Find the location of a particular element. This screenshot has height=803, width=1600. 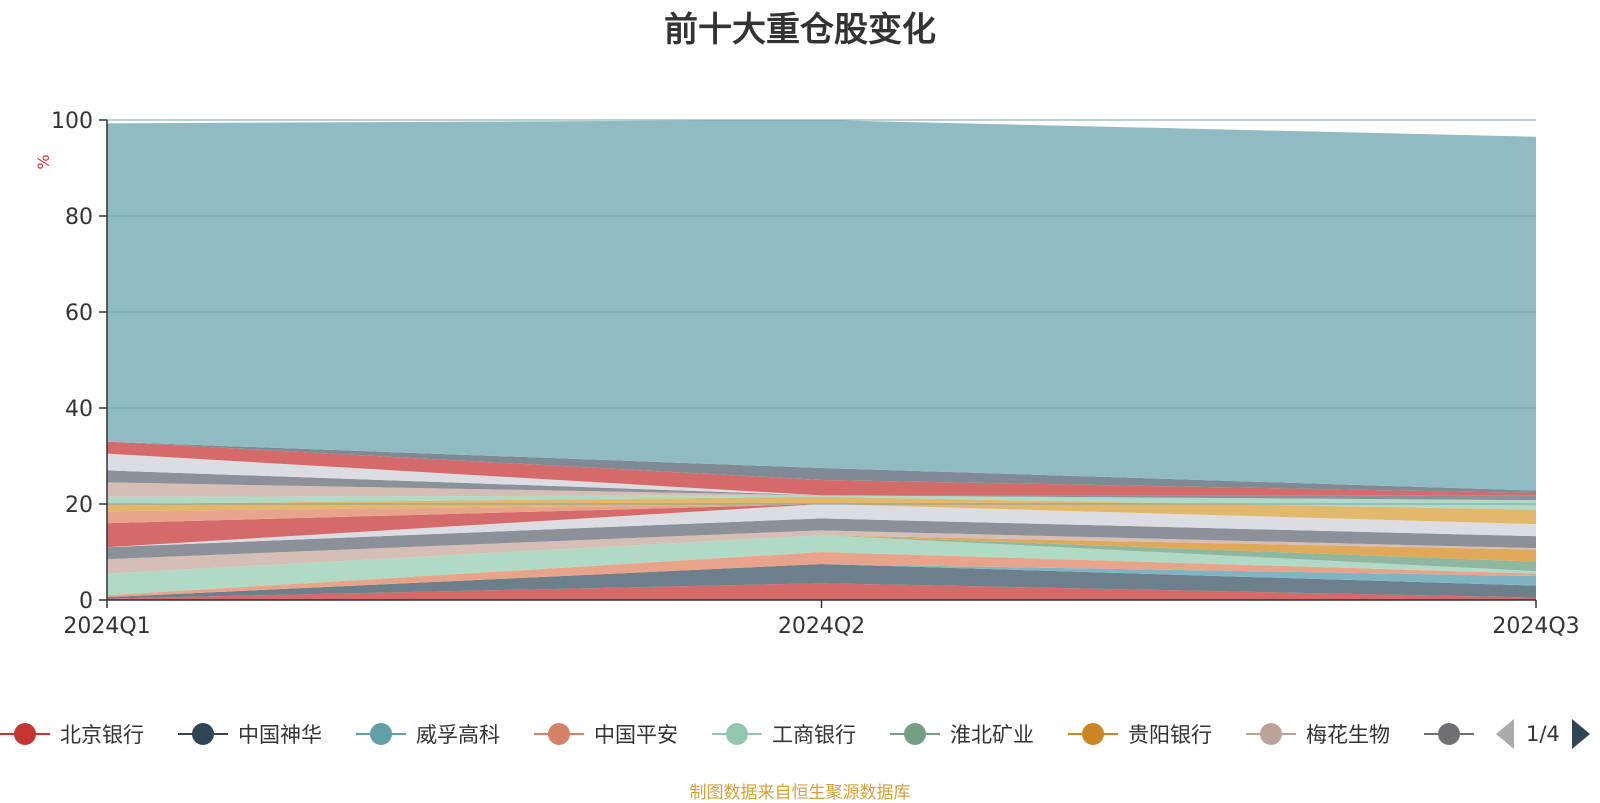

legend-label: 工商银行 is located at coordinates (814, 735).